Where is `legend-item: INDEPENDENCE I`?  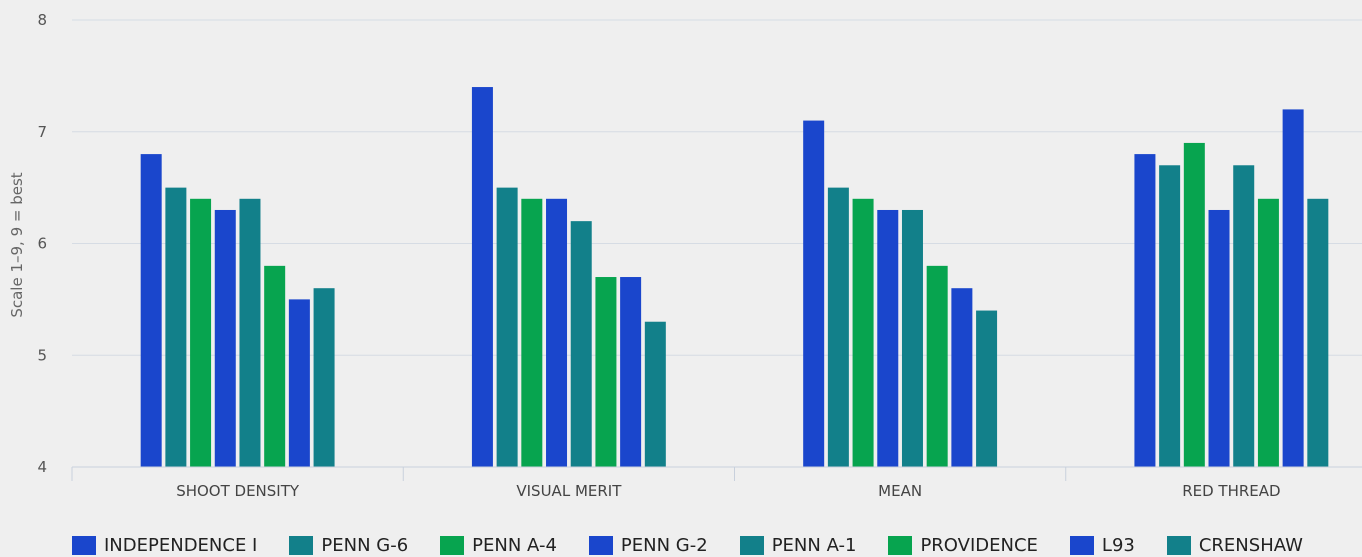
legend-item: INDEPENDENCE I is located at coordinates (164, 545).